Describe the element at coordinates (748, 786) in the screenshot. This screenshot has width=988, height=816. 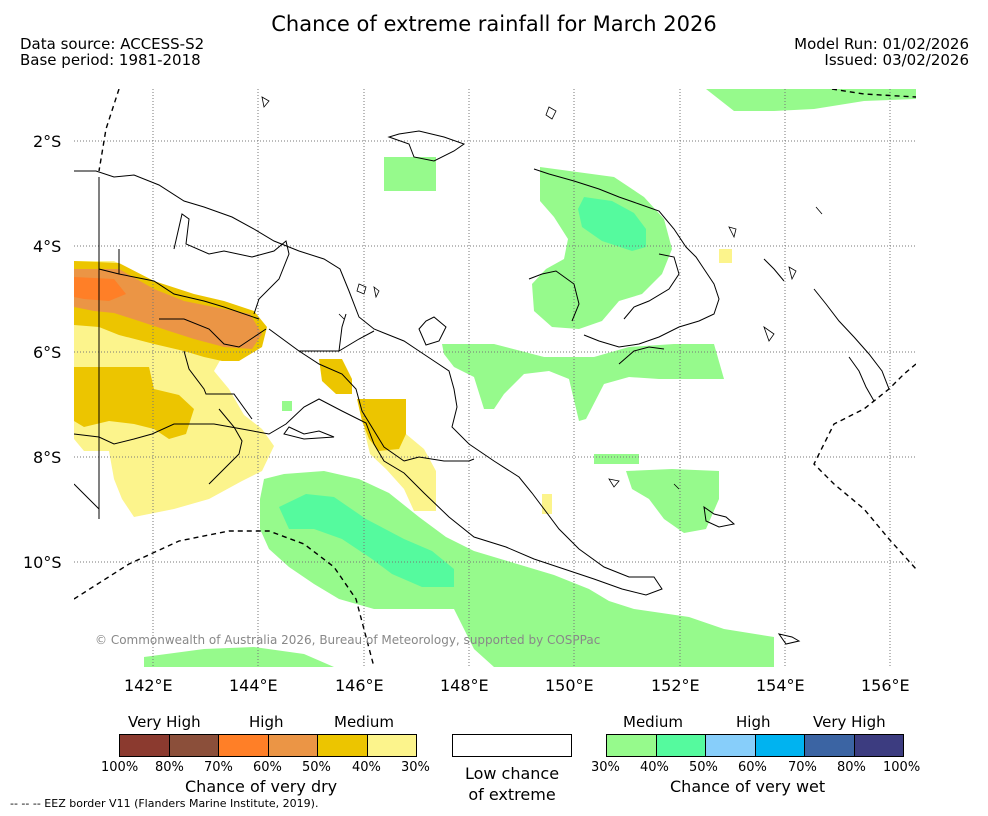
I see `wet-caption: Chance of very wet` at that location.